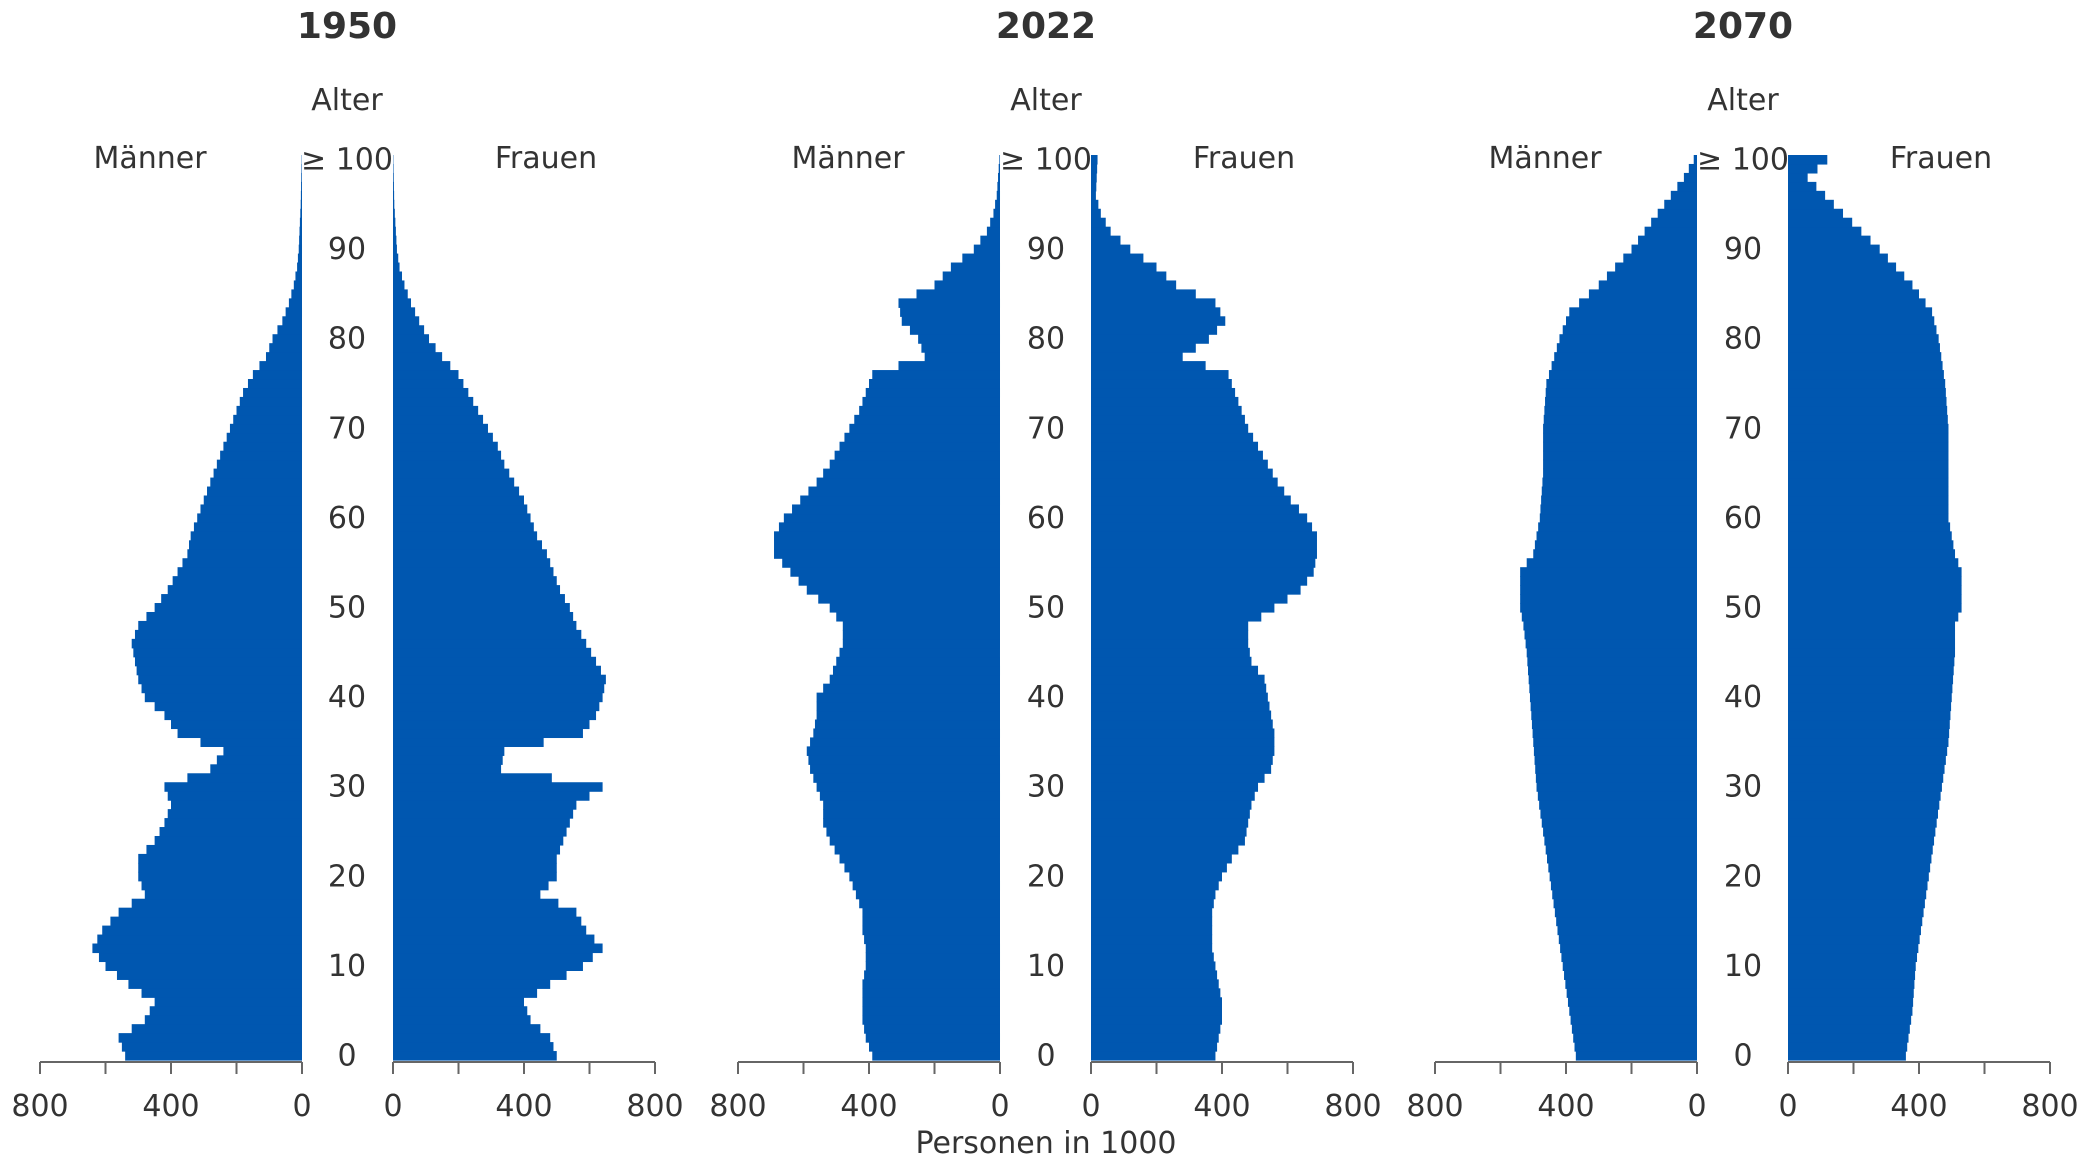  I want to click on x-axis-label: Personen in 1000, so click(1045, 1140).